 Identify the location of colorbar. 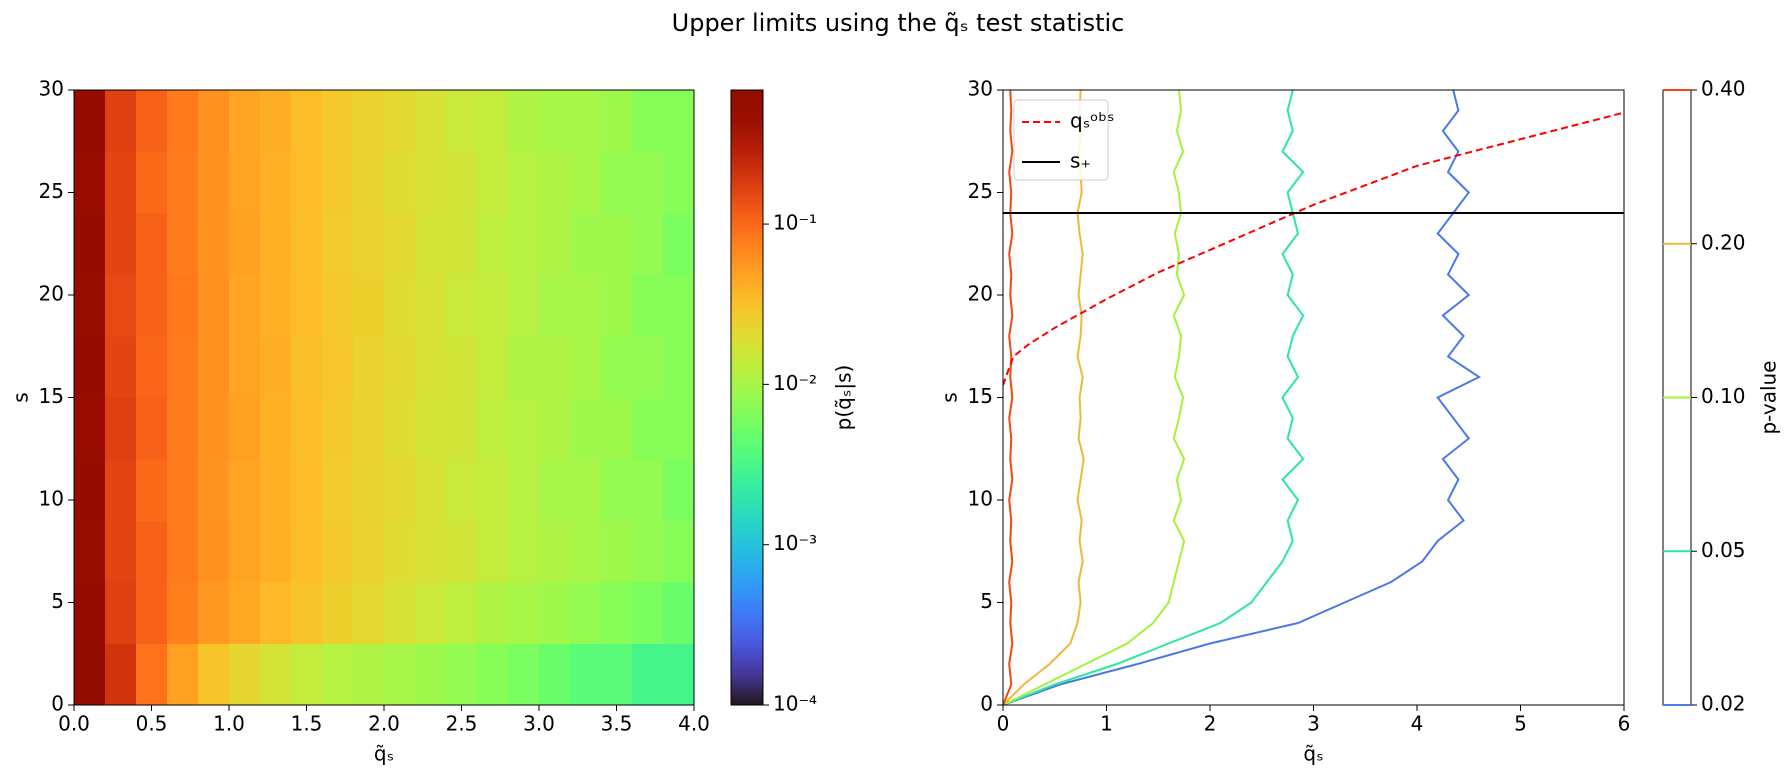
(747, 397).